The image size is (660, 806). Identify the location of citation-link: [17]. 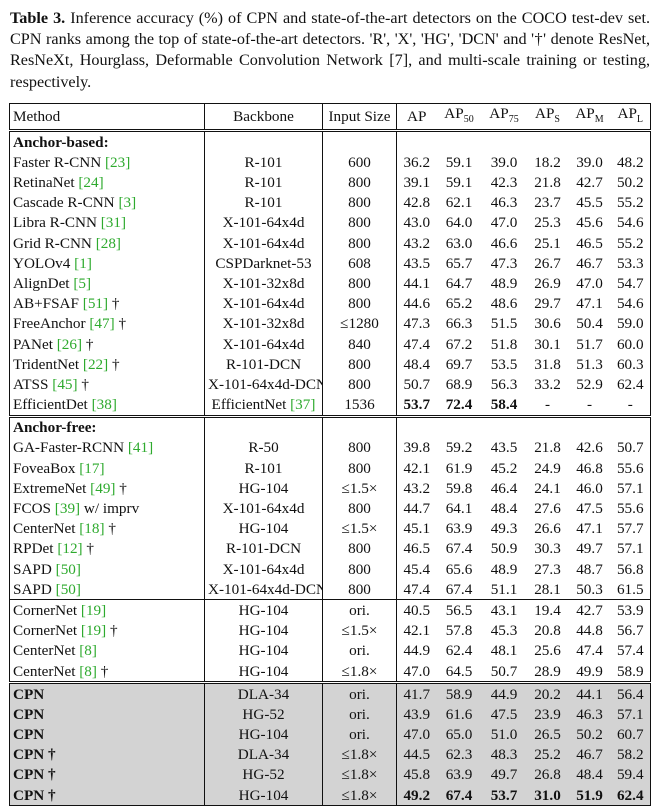
(92, 468).